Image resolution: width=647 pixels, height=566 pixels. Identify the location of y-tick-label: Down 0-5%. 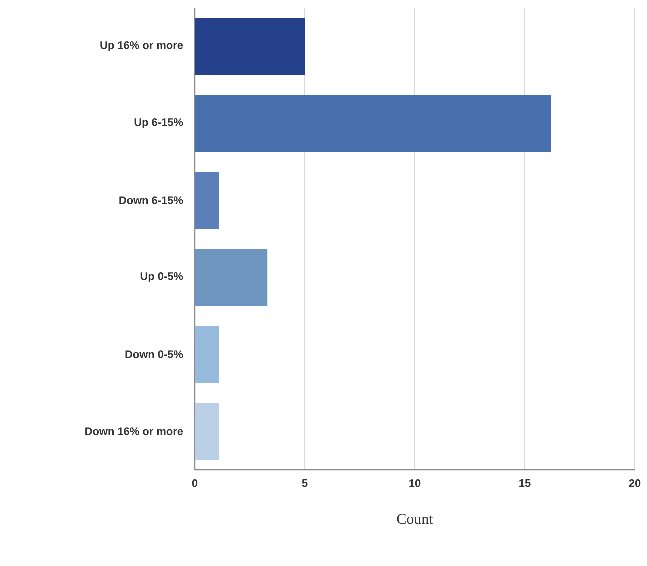
(155, 354).